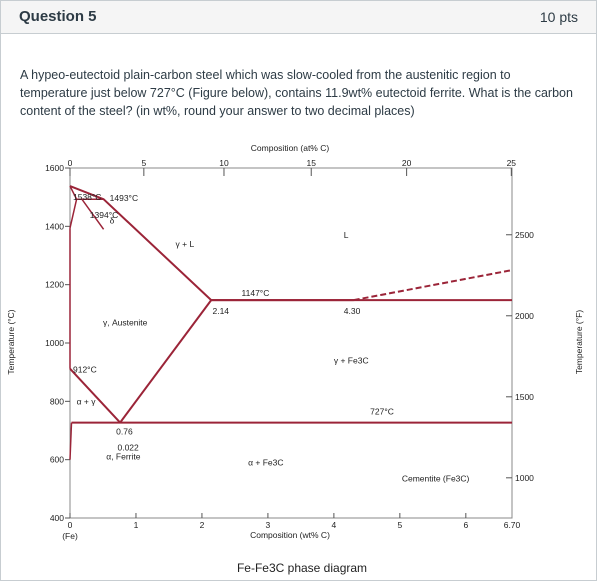  What do you see at coordinates (136, 525) in the screenshot?
I see `x-tick-label: 1` at bounding box center [136, 525].